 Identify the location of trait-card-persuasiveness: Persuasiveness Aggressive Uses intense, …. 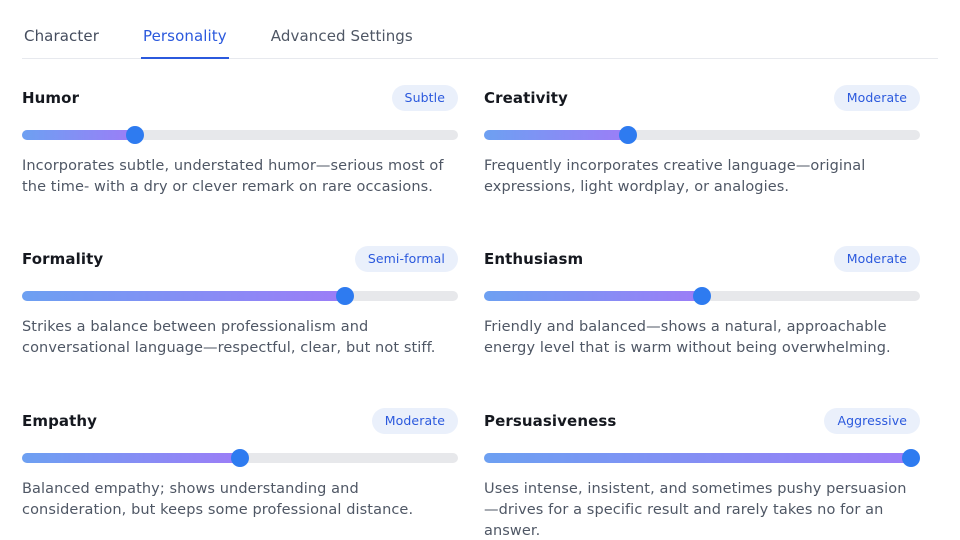
(702, 473).